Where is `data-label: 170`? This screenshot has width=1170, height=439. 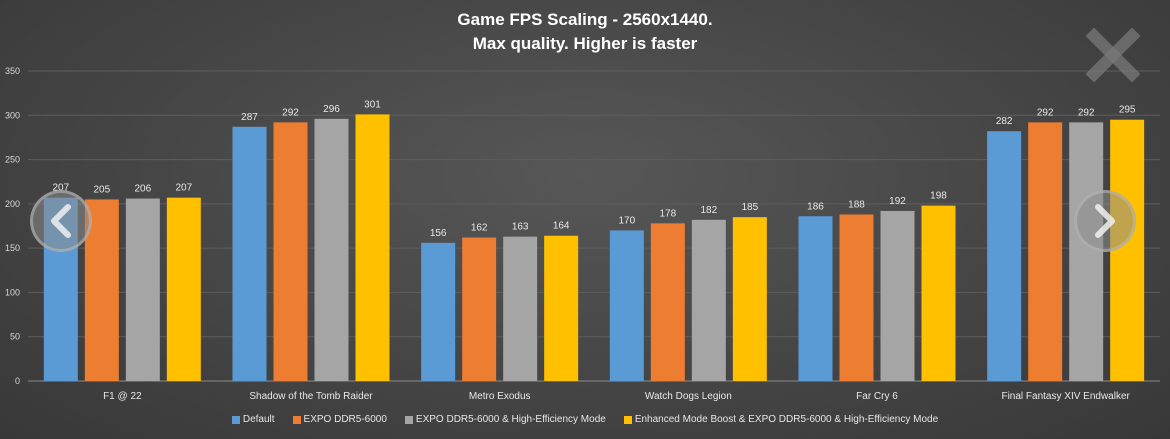
data-label: 170 is located at coordinates (626, 220).